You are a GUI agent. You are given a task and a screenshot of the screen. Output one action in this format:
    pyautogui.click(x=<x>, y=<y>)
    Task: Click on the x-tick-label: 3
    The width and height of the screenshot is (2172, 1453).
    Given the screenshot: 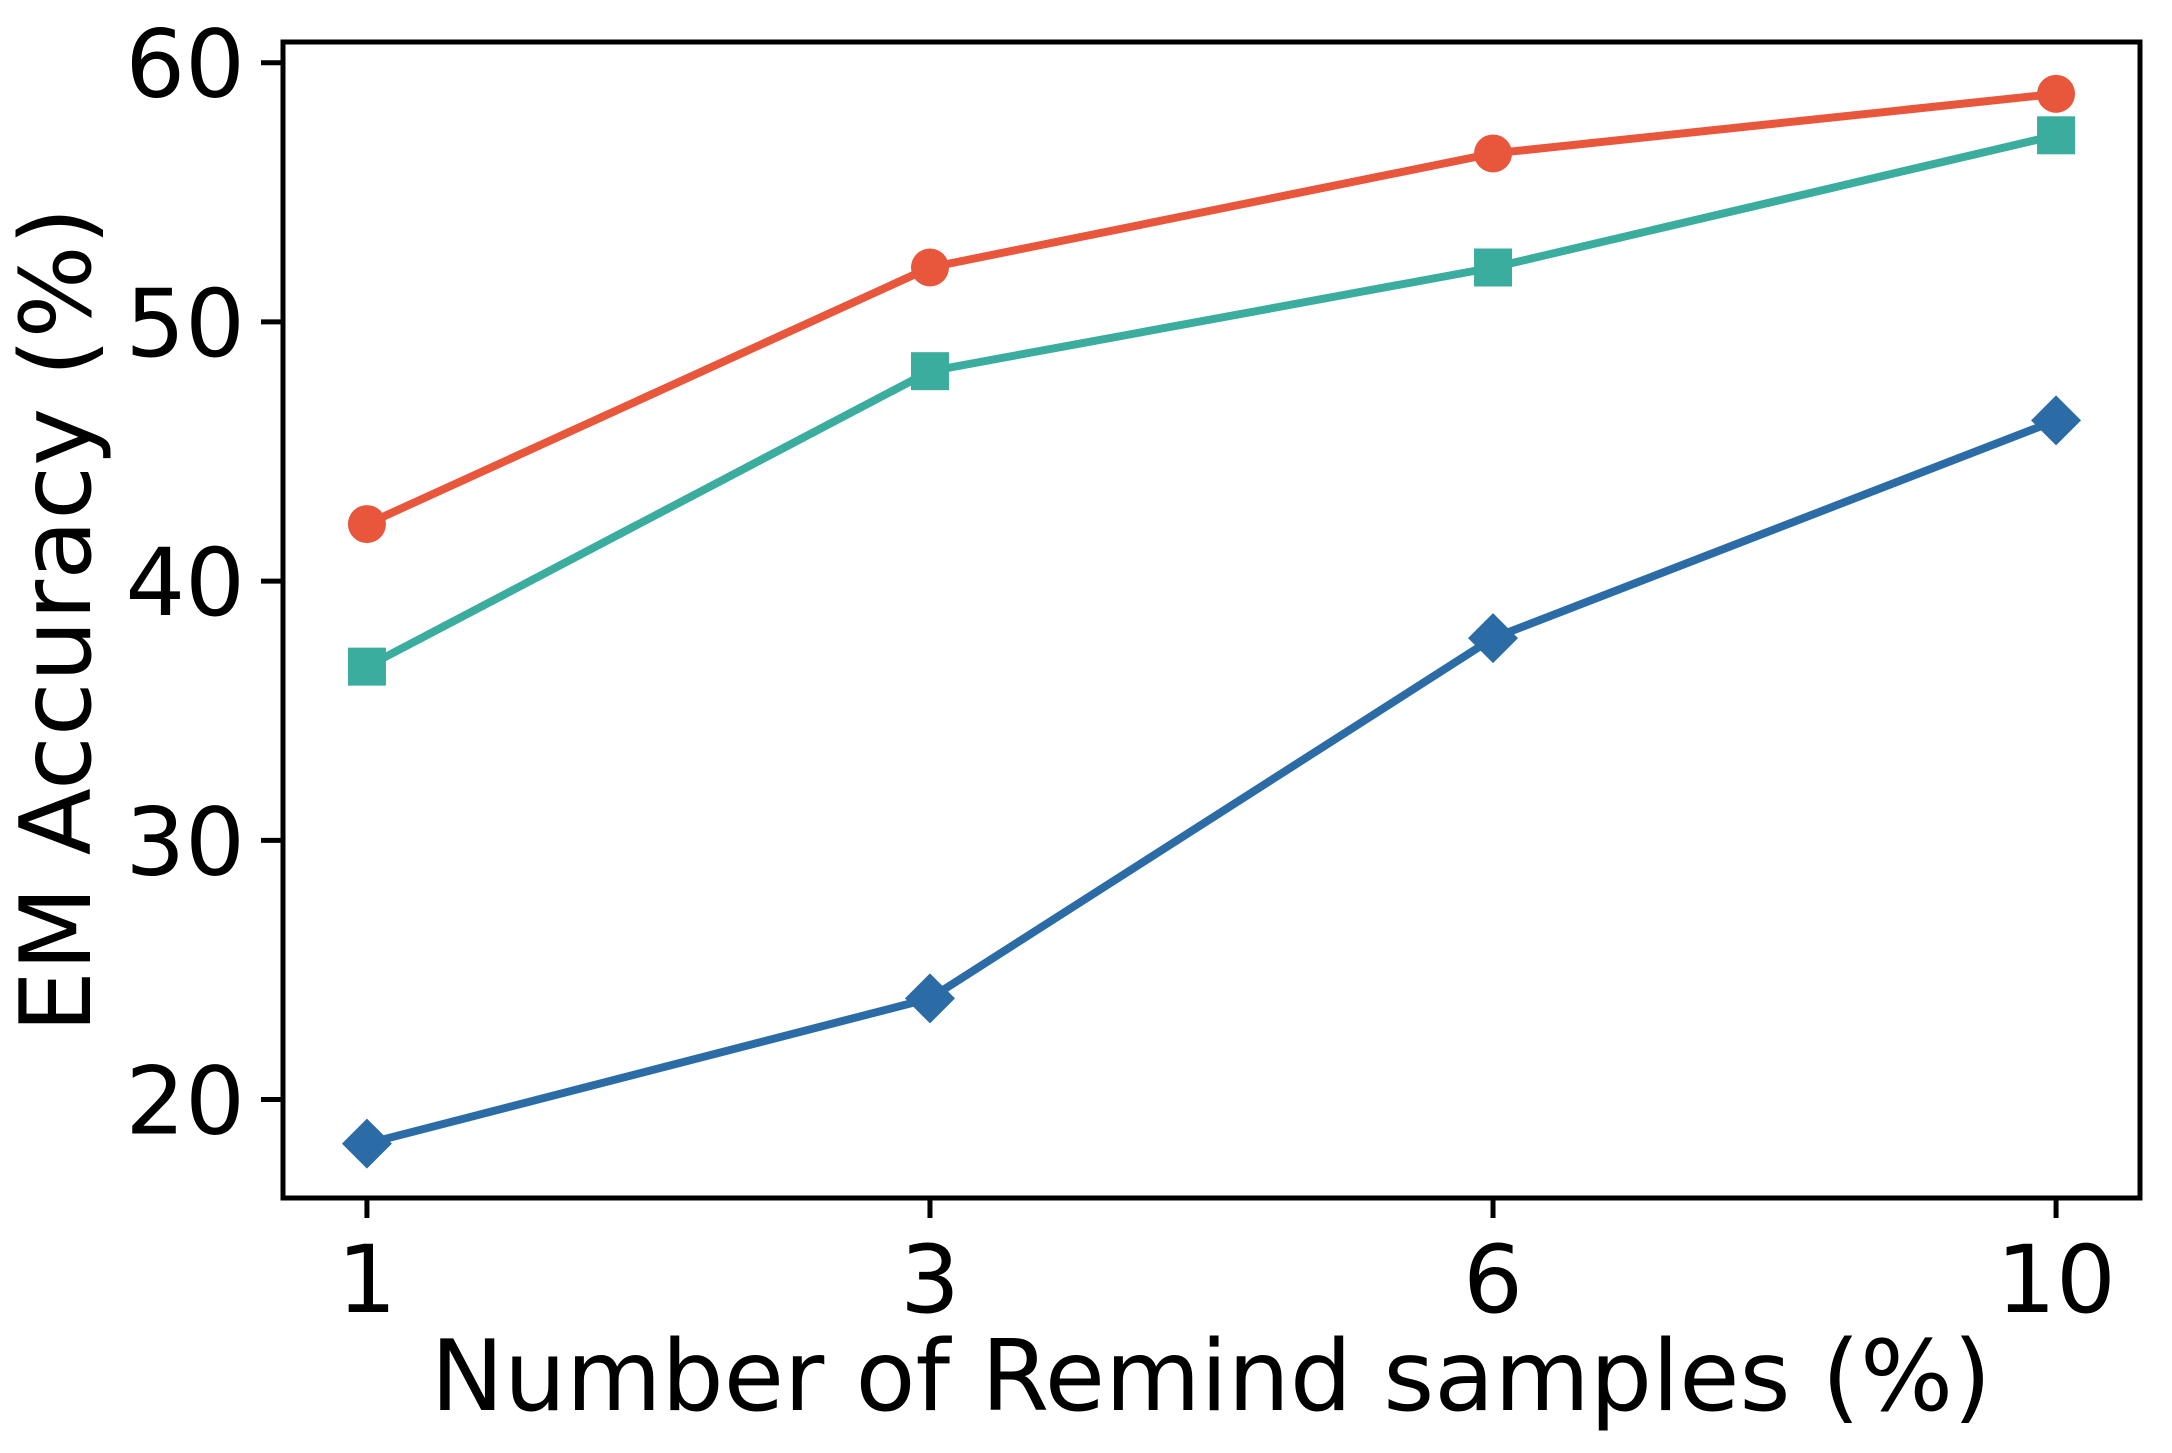 What is the action you would take?
    pyautogui.click(x=930, y=1280)
    